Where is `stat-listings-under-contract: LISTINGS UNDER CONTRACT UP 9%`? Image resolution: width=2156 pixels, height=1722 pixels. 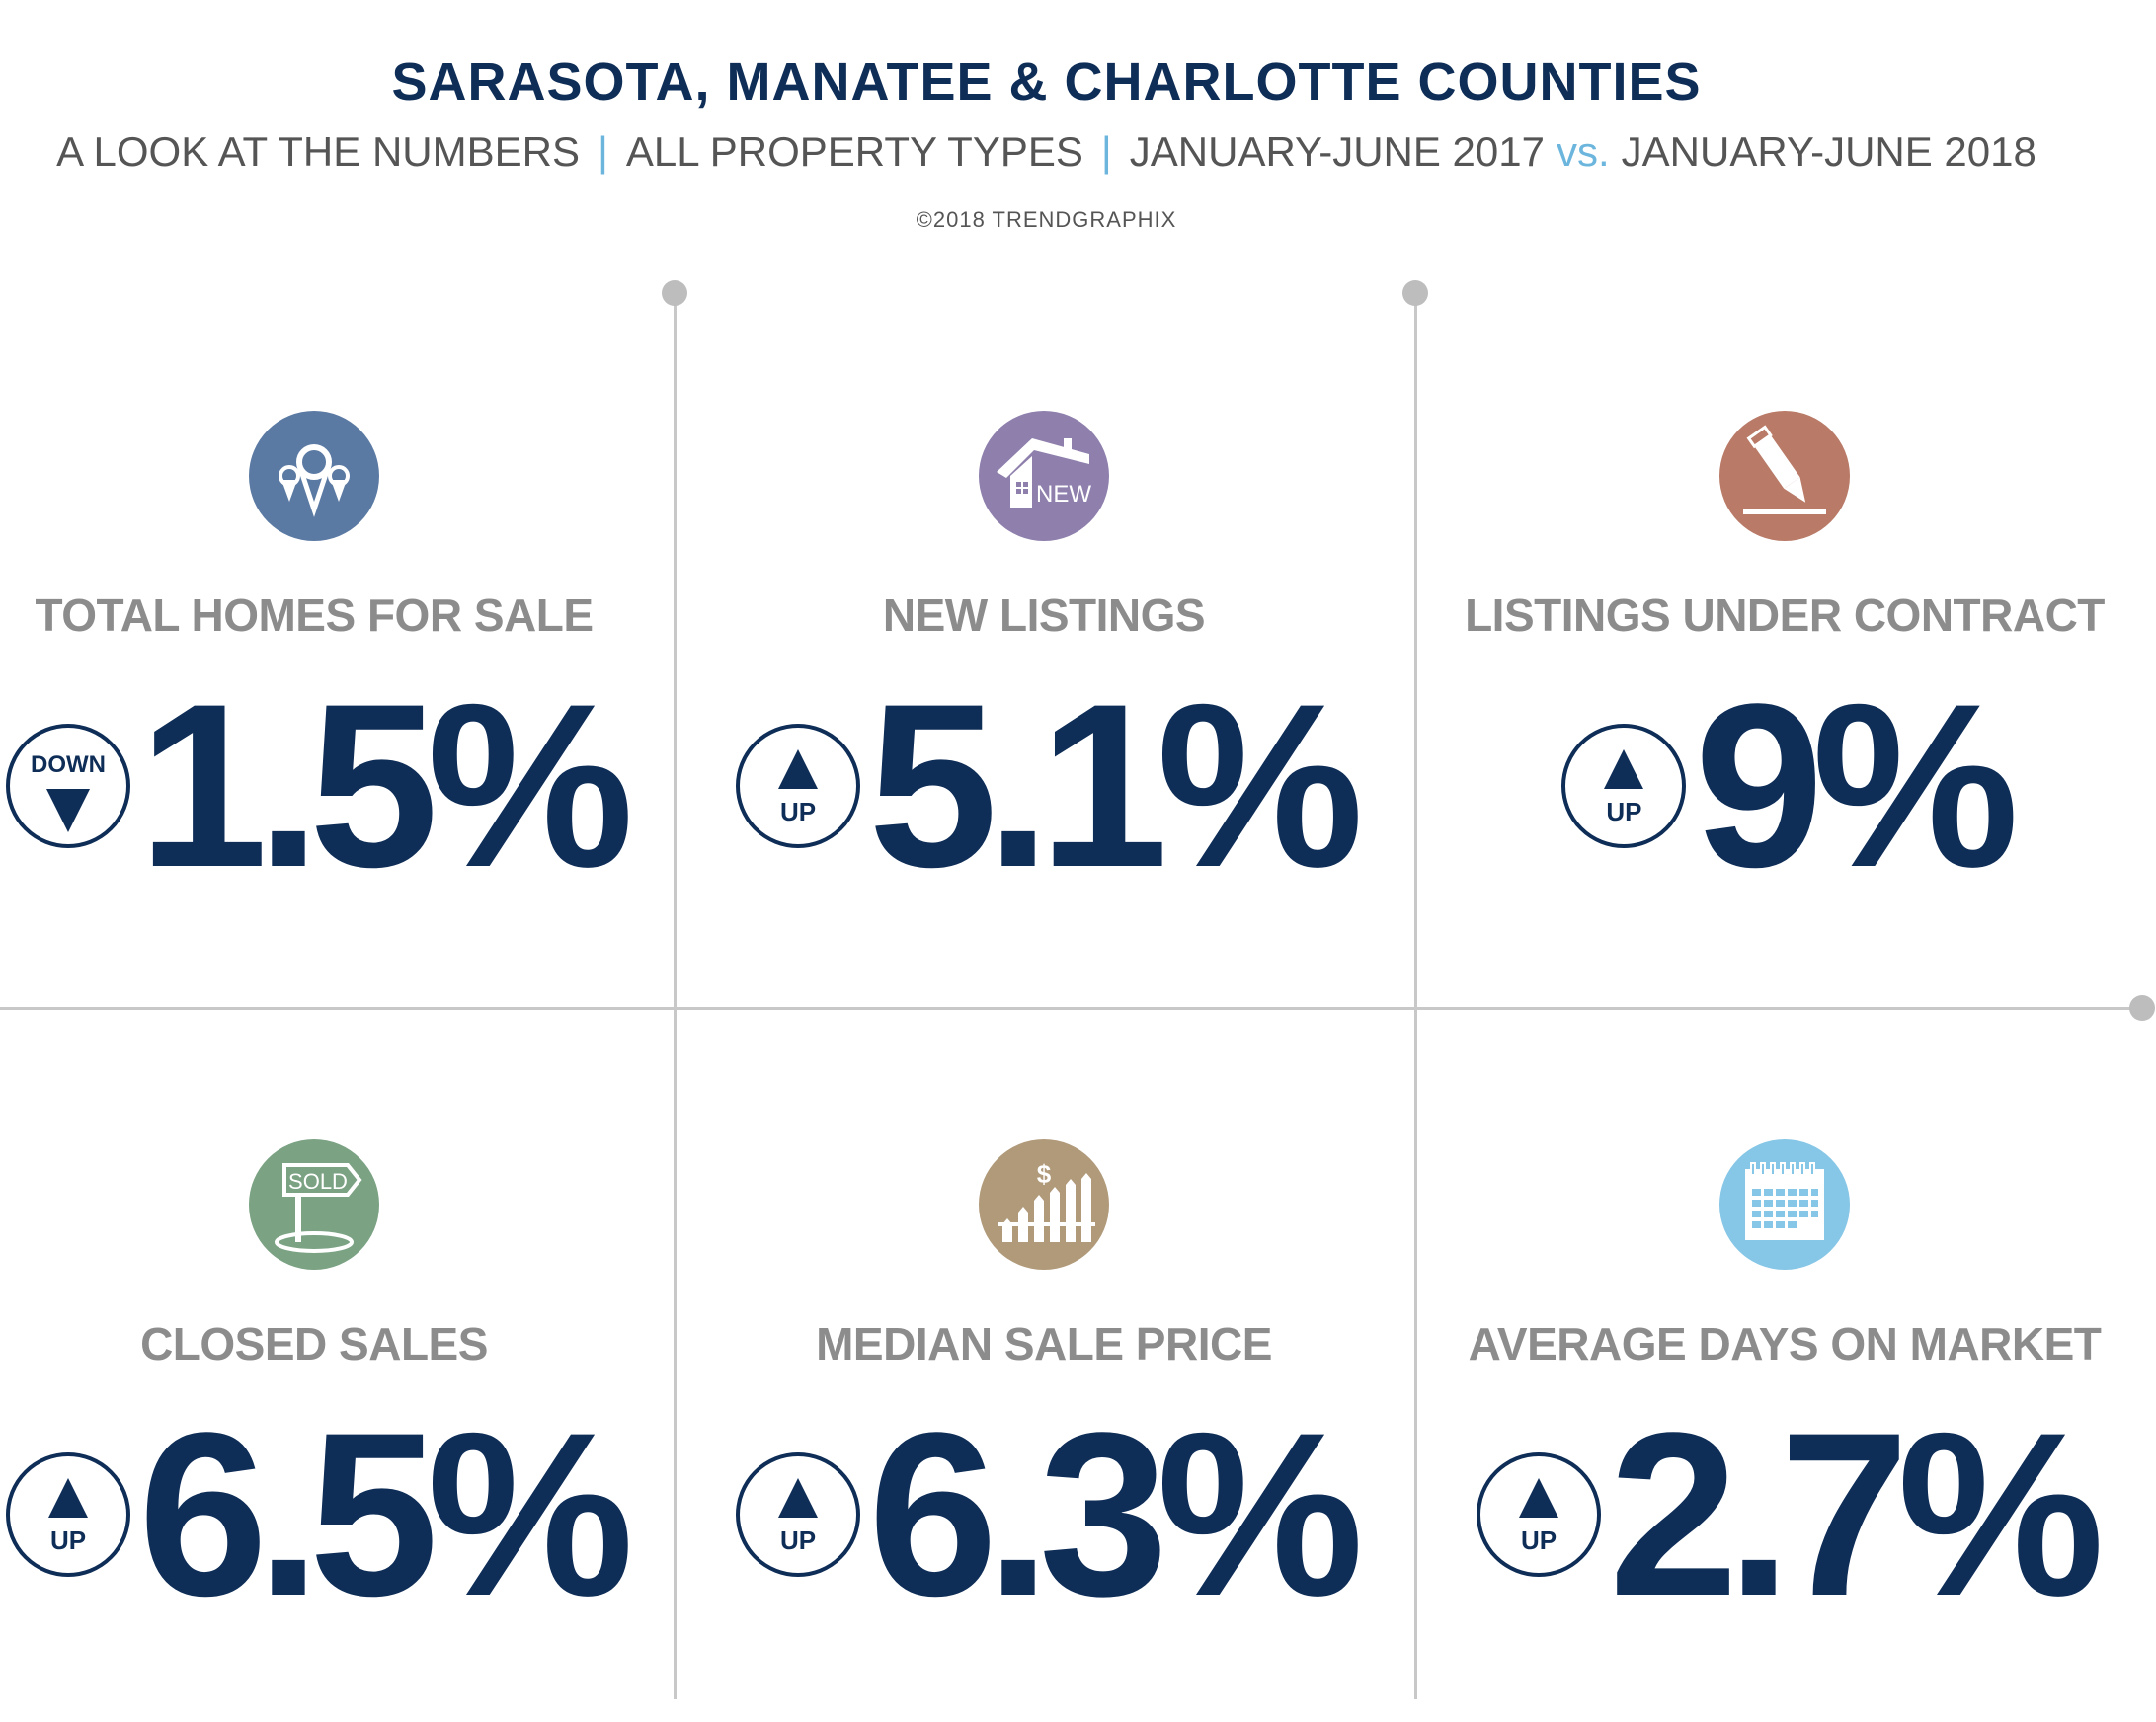
stat-listings-under-contract: LISTINGS UNDER CONTRACT UP 9% is located at coordinates (1784, 647).